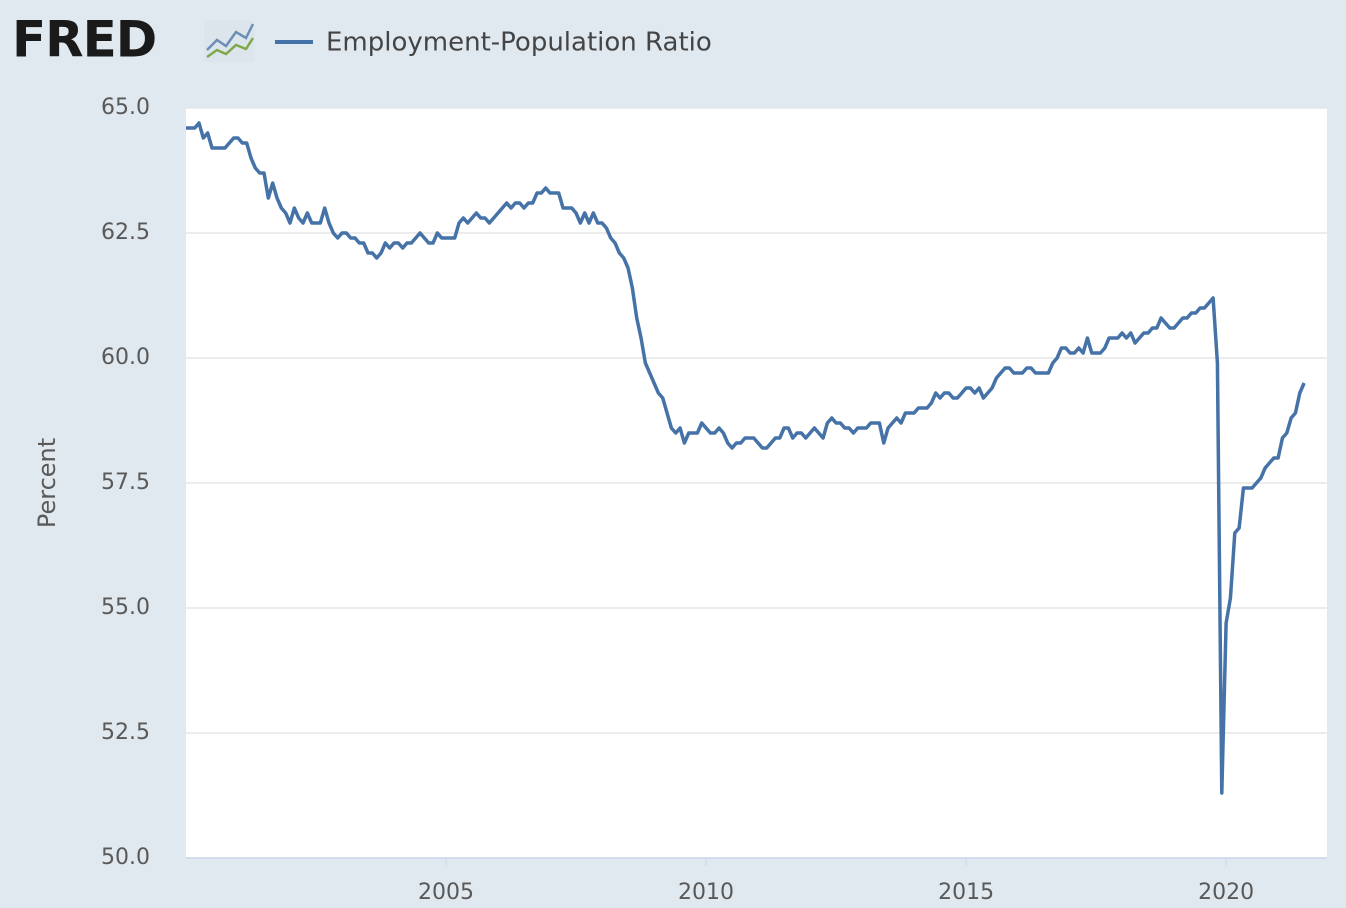  I want to click on y-tick-label: 50.0, so click(125, 857).